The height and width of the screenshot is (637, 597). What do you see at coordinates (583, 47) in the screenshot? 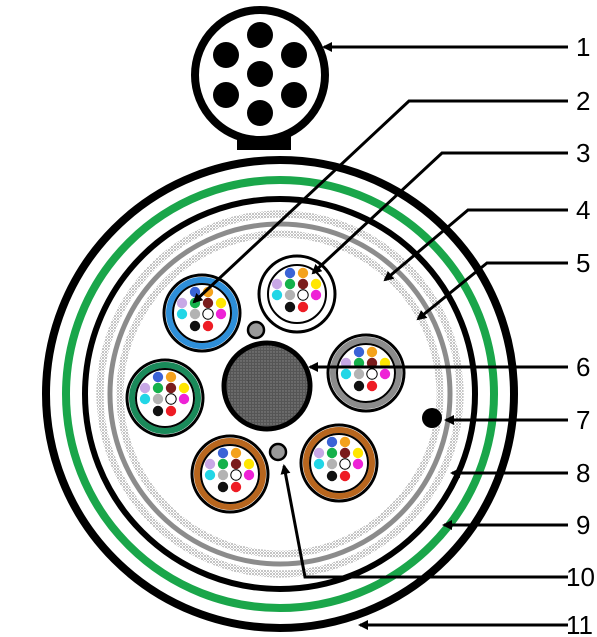
I see `callout-label-1: 1` at bounding box center [583, 47].